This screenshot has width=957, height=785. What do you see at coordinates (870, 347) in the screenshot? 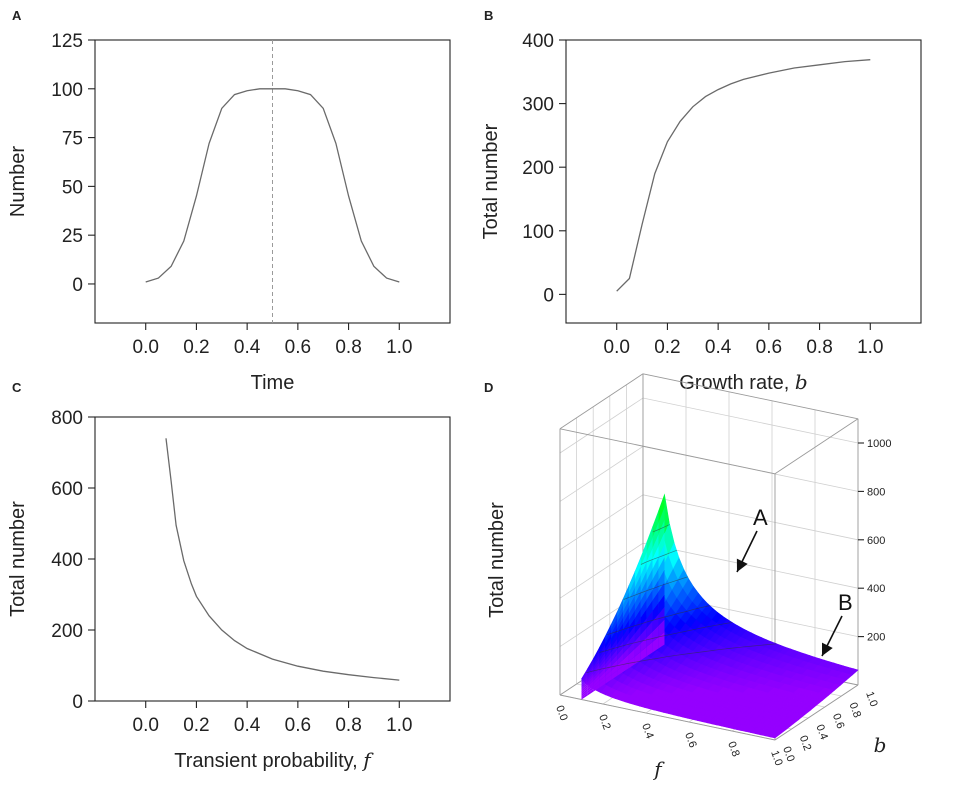
I see `x-tick-label: 1.0` at bounding box center [870, 347].